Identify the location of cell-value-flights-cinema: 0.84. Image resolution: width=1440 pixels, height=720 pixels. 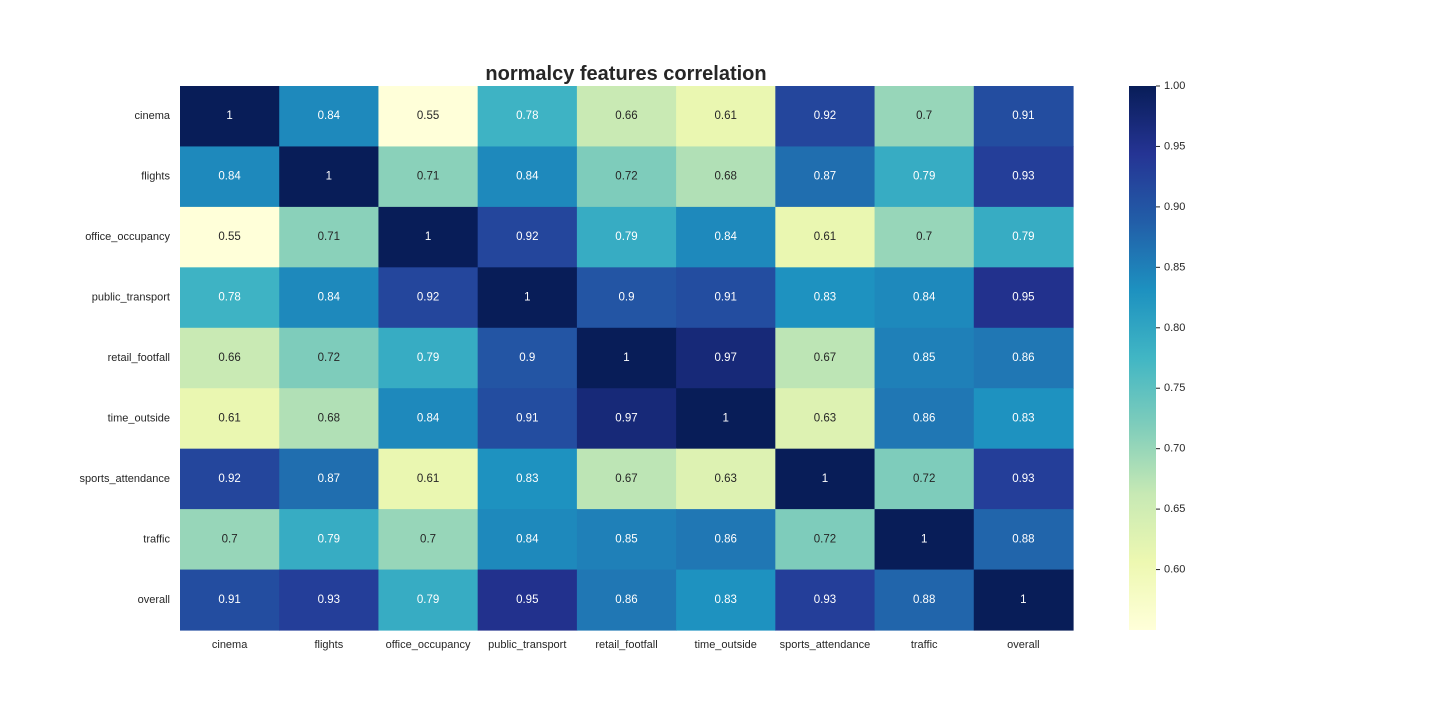
(229, 177).